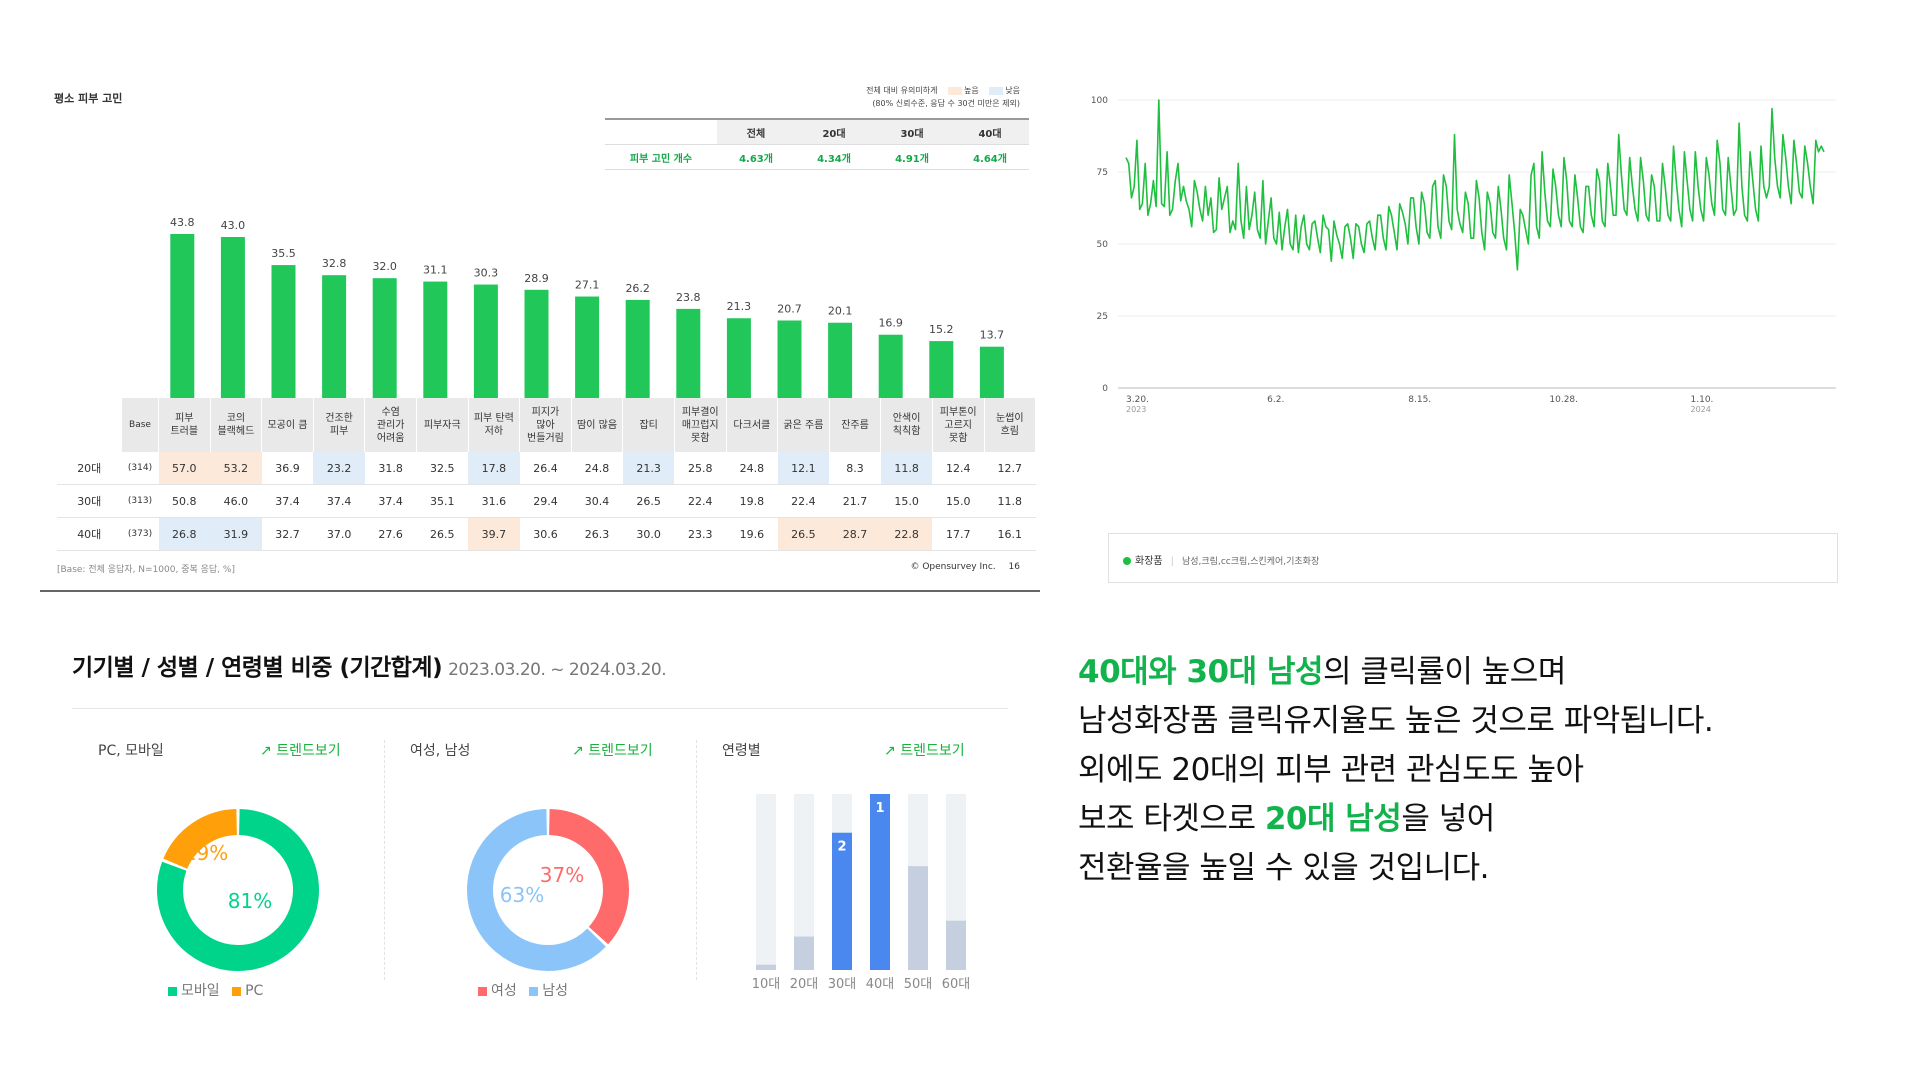  What do you see at coordinates (442, 501) in the screenshot?
I see `value-cell: 35.1` at bounding box center [442, 501].